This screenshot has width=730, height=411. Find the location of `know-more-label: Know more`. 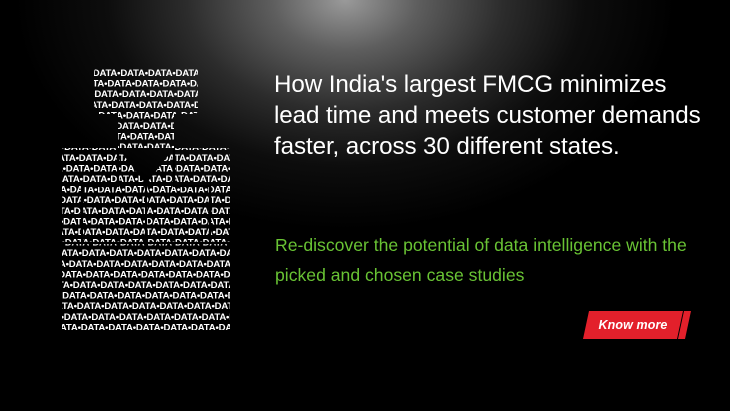

know-more-label: Know more is located at coordinates (633, 325).